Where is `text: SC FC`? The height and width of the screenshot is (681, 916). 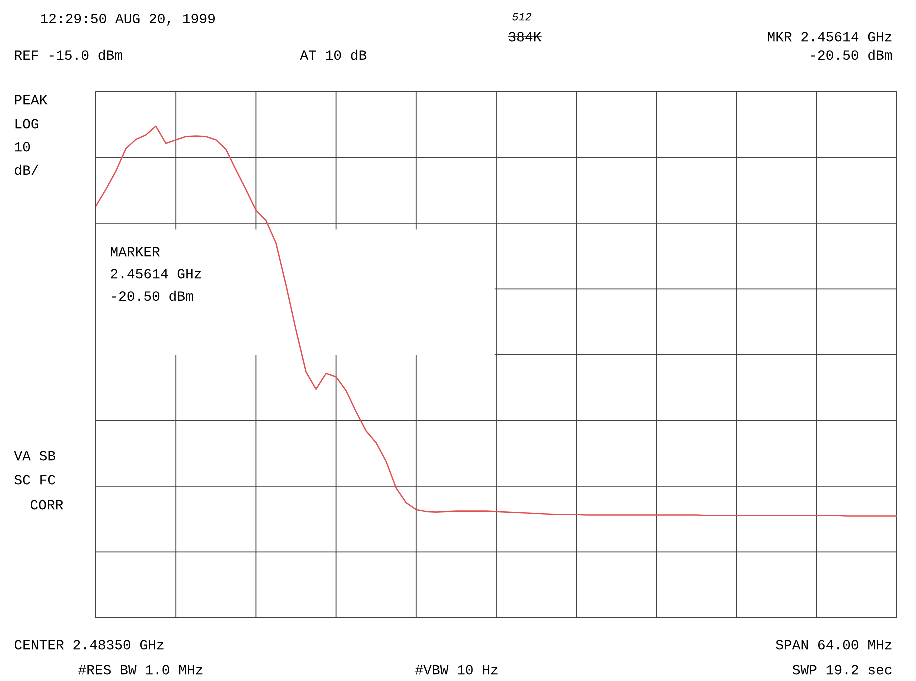 text: SC FC is located at coordinates (35, 480).